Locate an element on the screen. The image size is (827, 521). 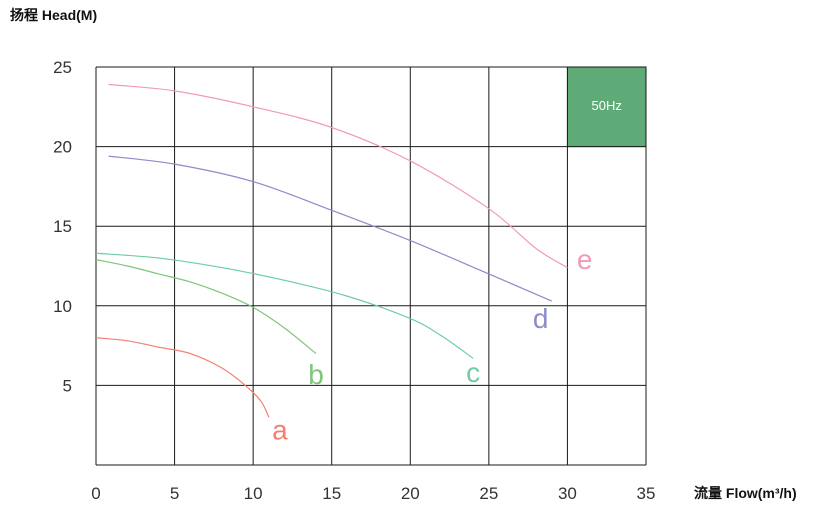
x-tick-label: 15 is located at coordinates (331, 493).